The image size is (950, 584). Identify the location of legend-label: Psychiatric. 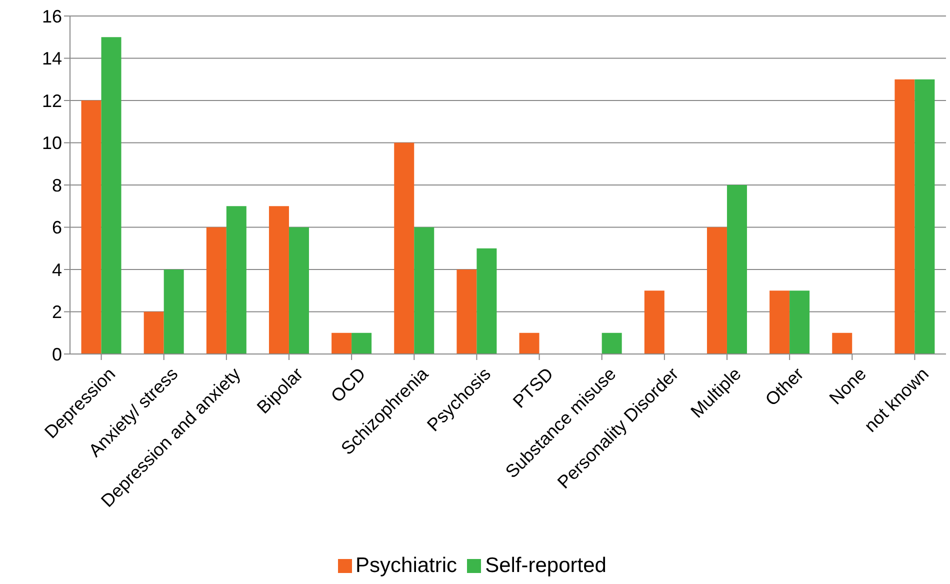
(407, 565).